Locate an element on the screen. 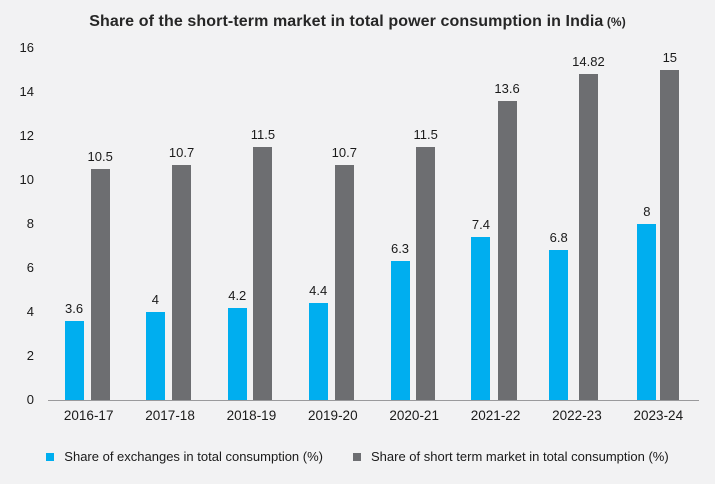 The image size is (715, 484). x-tick-label: 2019-20 is located at coordinates (333, 415).